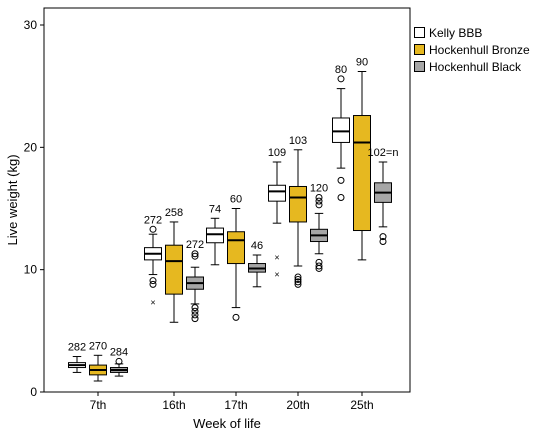  Describe the element at coordinates (31, 25) in the screenshot. I see `y-tick-label: 30` at that location.